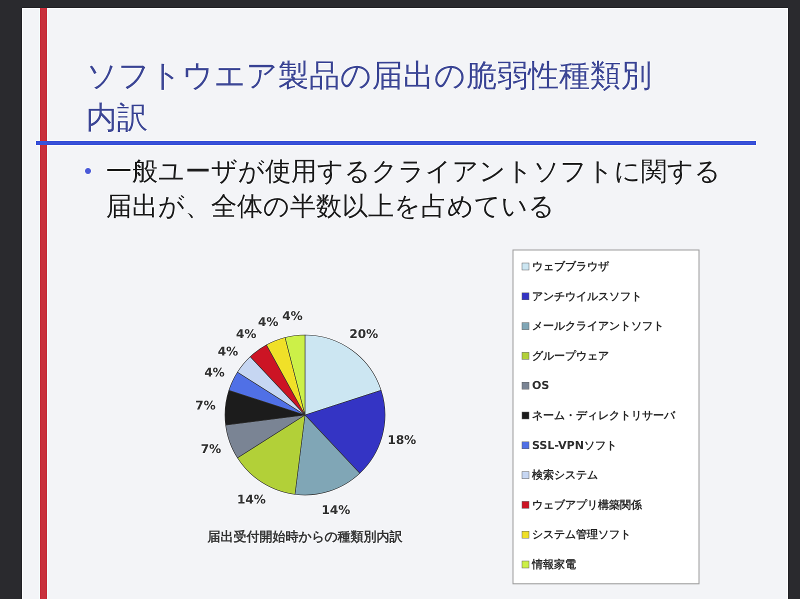 Image resolution: width=800 pixels, height=599 pixels. I want to click on legend-label: 情報家電, so click(553, 564).